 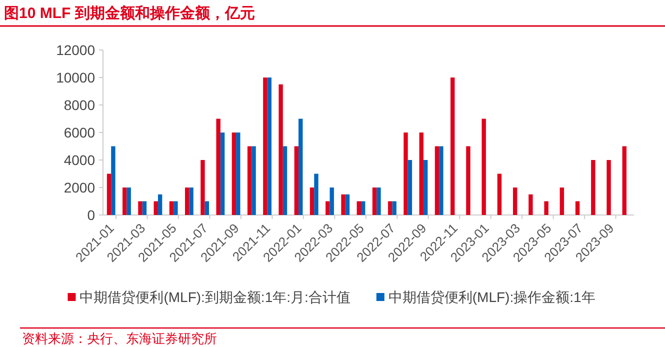 I want to click on y-tick-label: 12000, so click(x=76, y=50).